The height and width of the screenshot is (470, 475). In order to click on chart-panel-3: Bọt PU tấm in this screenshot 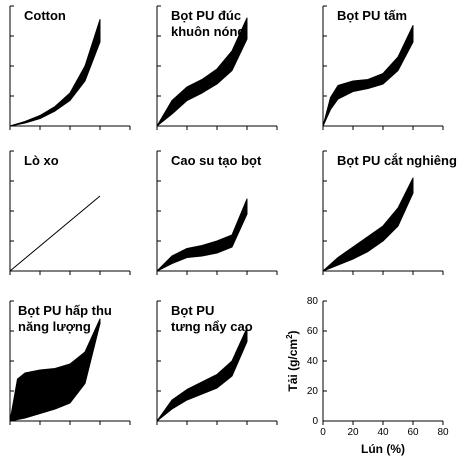, I will do `click(383, 67)`.